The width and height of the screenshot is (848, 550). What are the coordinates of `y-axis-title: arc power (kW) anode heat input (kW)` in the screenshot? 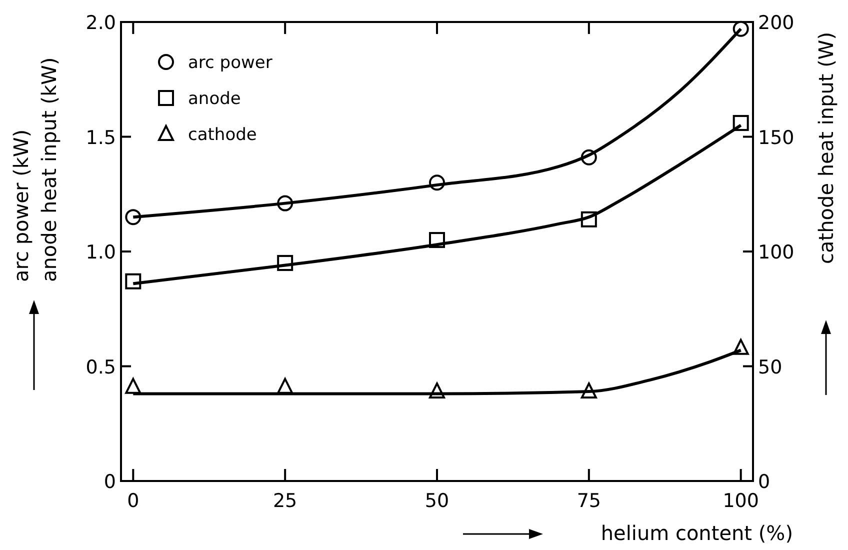 It's located at (35, 169).